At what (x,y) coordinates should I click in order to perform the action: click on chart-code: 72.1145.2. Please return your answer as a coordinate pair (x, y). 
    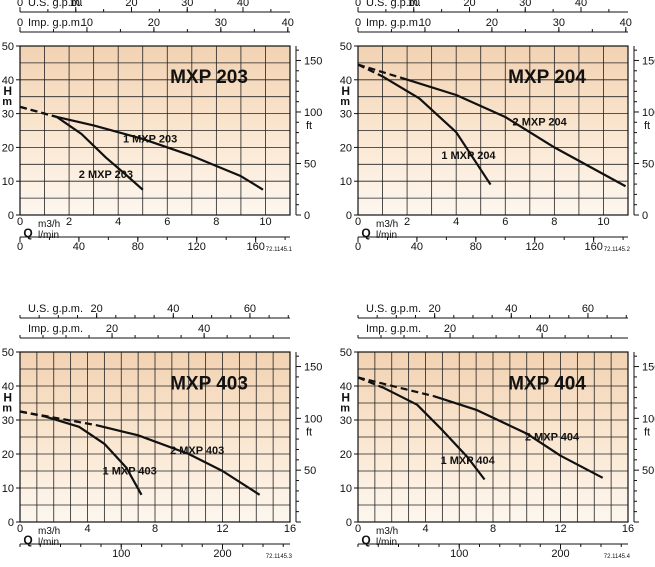
    Looking at the image, I should click on (617, 250).